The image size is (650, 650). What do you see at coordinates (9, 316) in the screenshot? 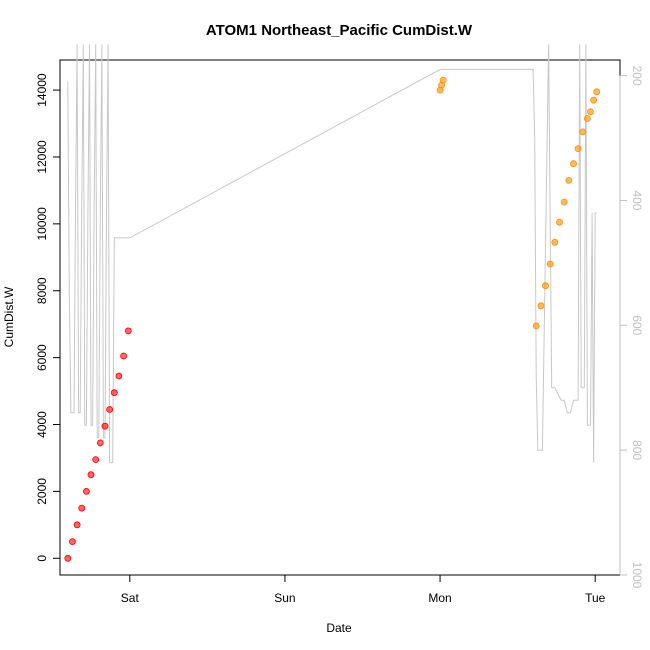
I see `y-axis-label: CumDist.W` at bounding box center [9, 316].